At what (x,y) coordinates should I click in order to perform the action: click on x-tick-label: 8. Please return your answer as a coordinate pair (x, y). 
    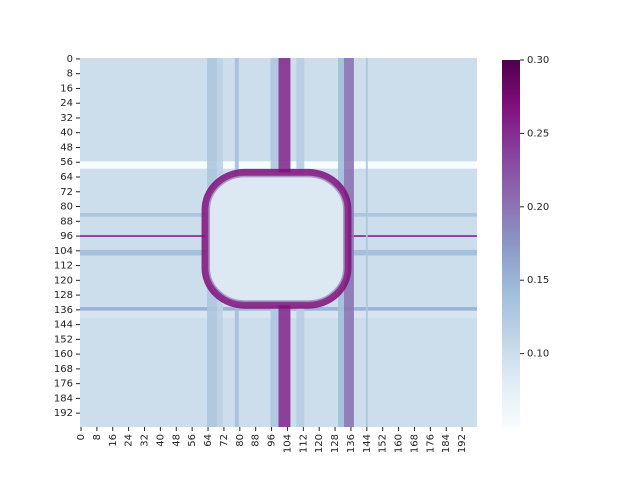
    Looking at the image, I should click on (97, 437).